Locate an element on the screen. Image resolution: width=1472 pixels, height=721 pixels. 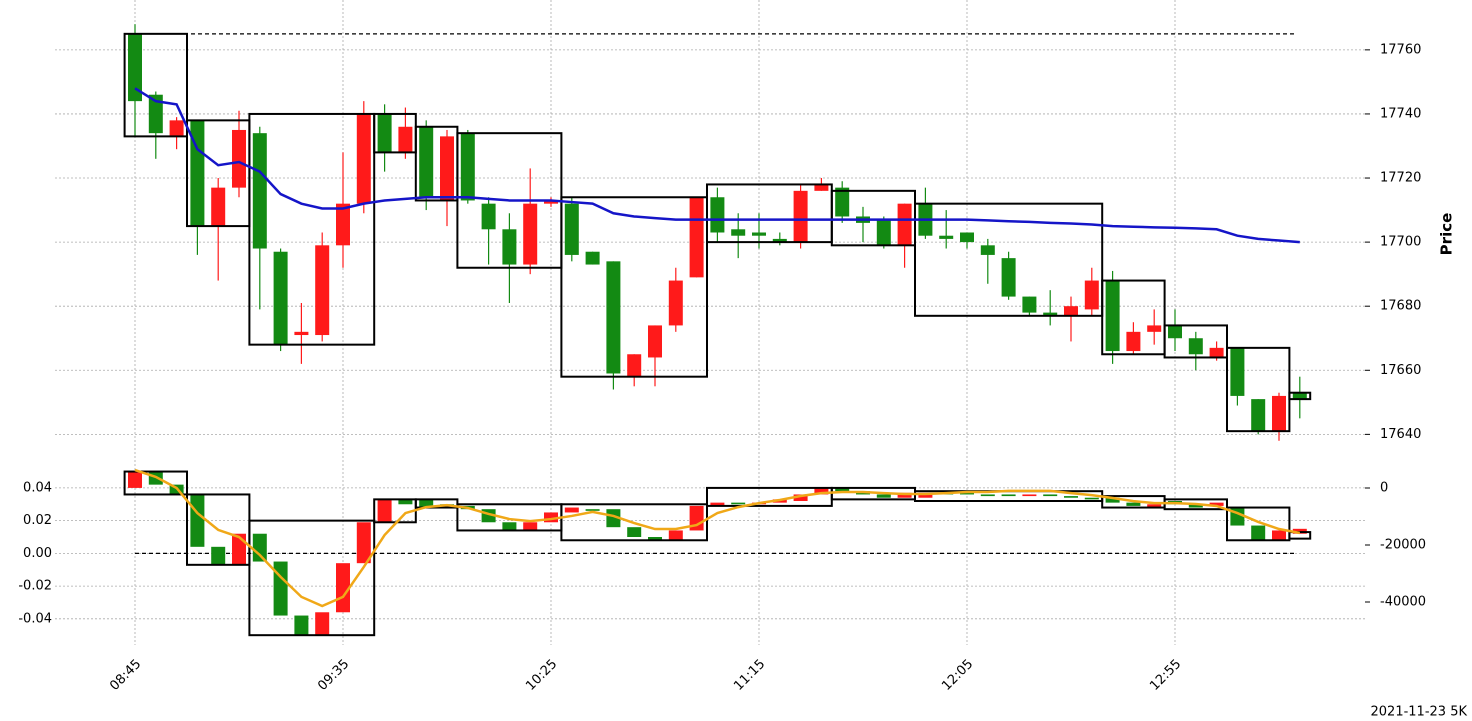
y-tick-label: -0.02 is located at coordinates (35, 586).